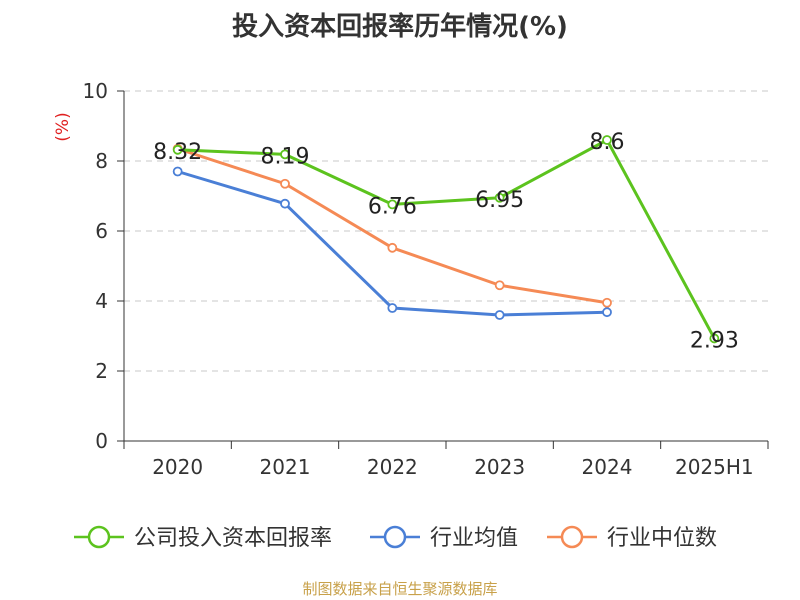 Image resolution: width=800 pixels, height=600 pixels. Describe the element at coordinates (101, 371) in the screenshot. I see `y-tick-label: 2` at that location.